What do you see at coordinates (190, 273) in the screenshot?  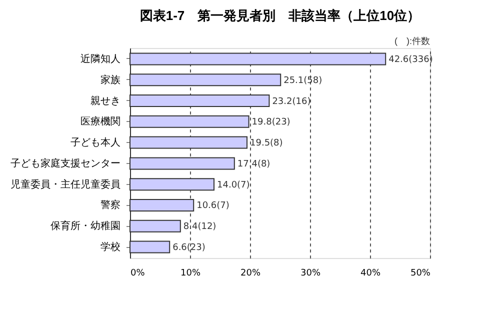 I see `x-tick-label: 10%` at bounding box center [190, 273].